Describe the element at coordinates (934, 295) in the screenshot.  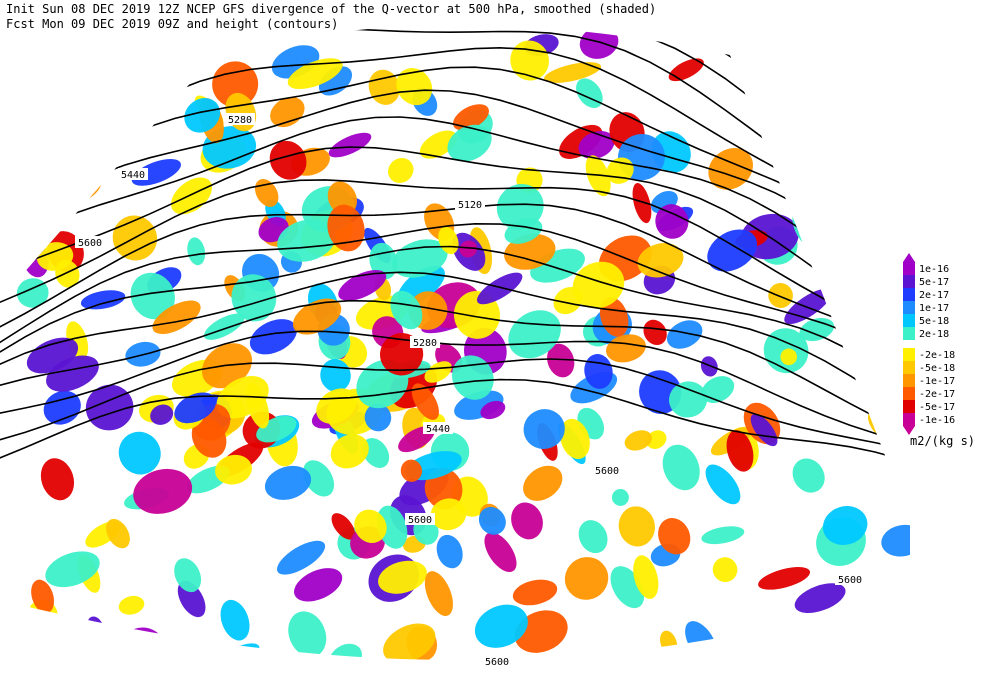
I see `colorbar-label: 2e-17` at that location.